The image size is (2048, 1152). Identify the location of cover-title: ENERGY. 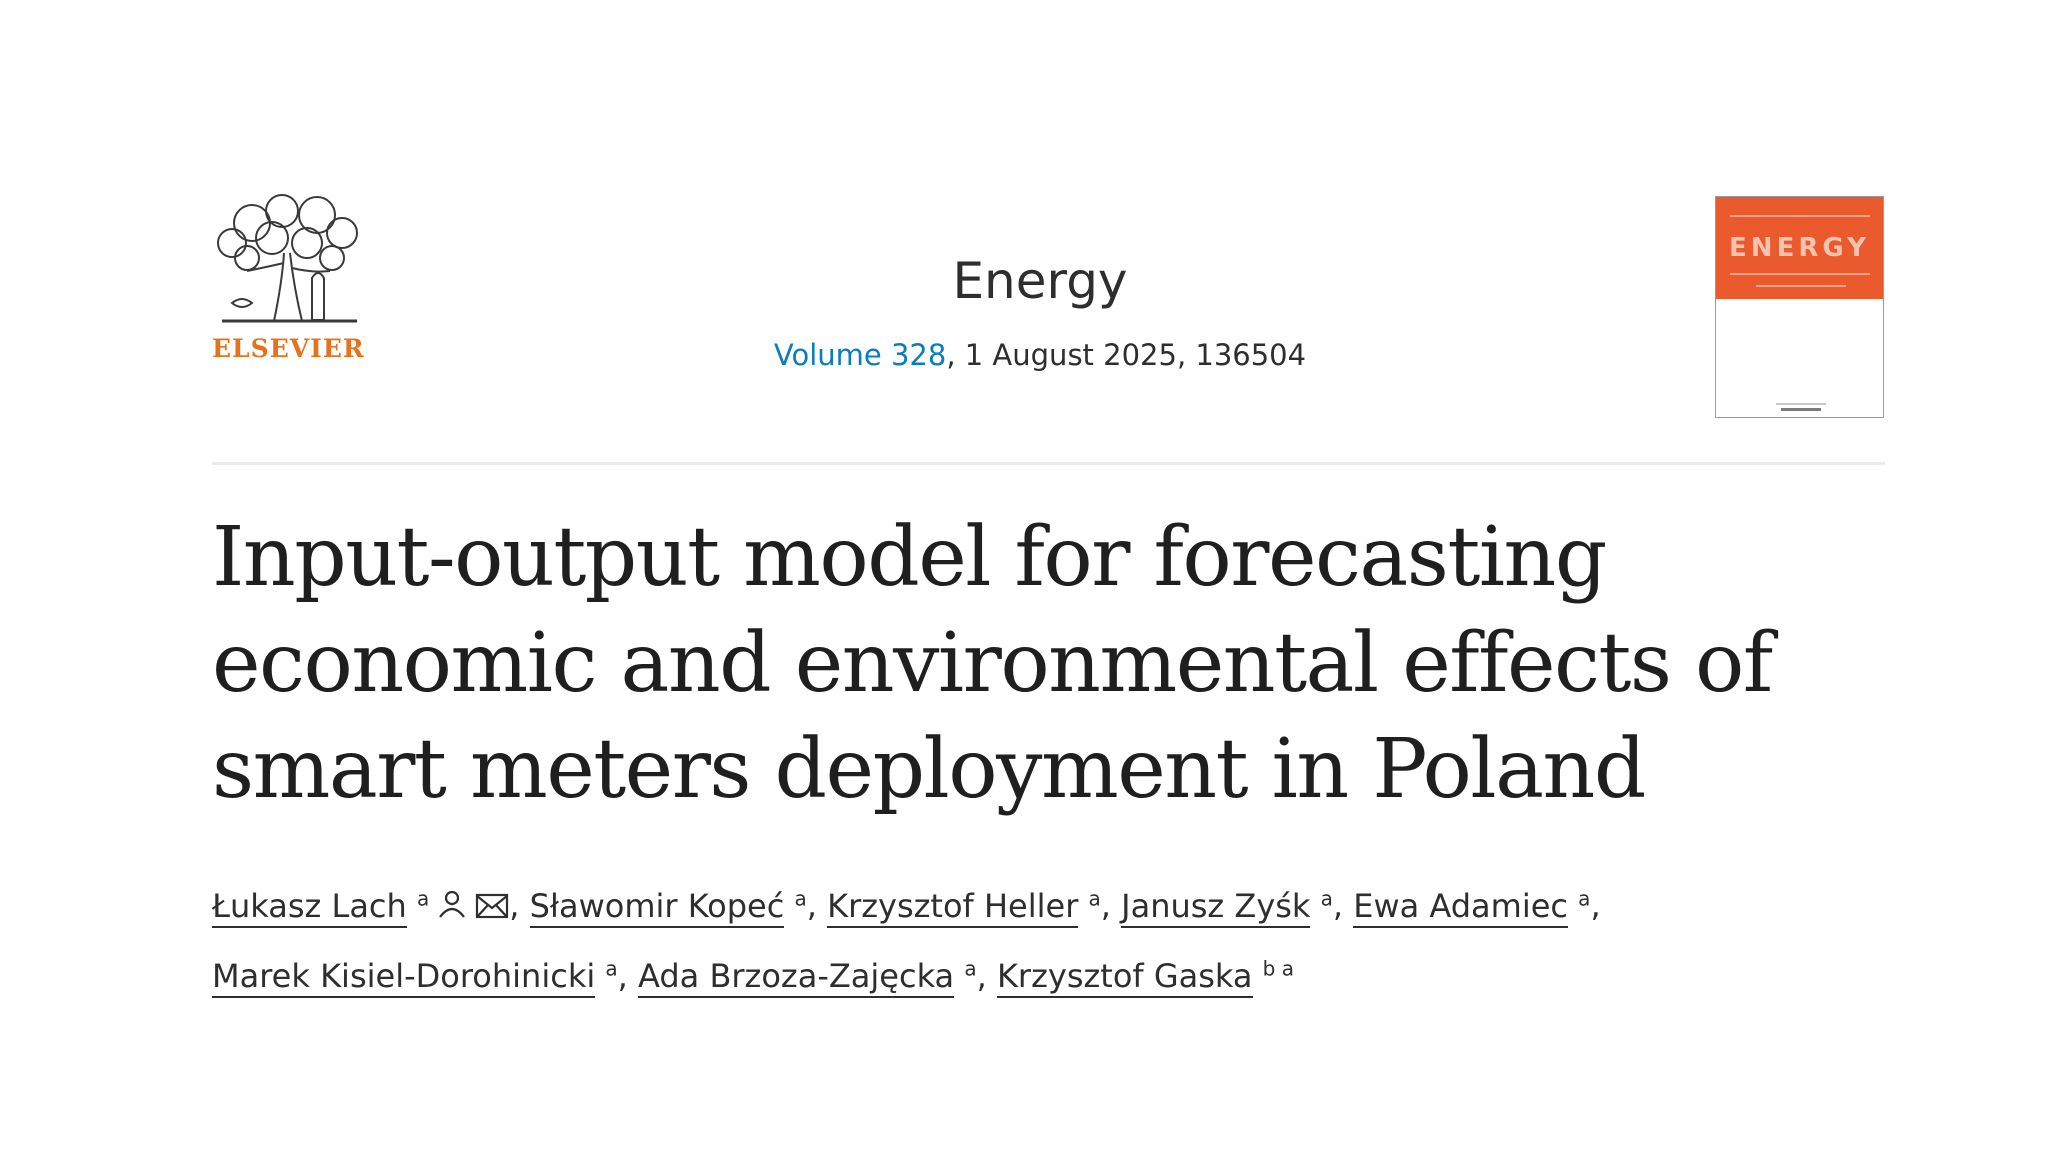
(1799, 248).